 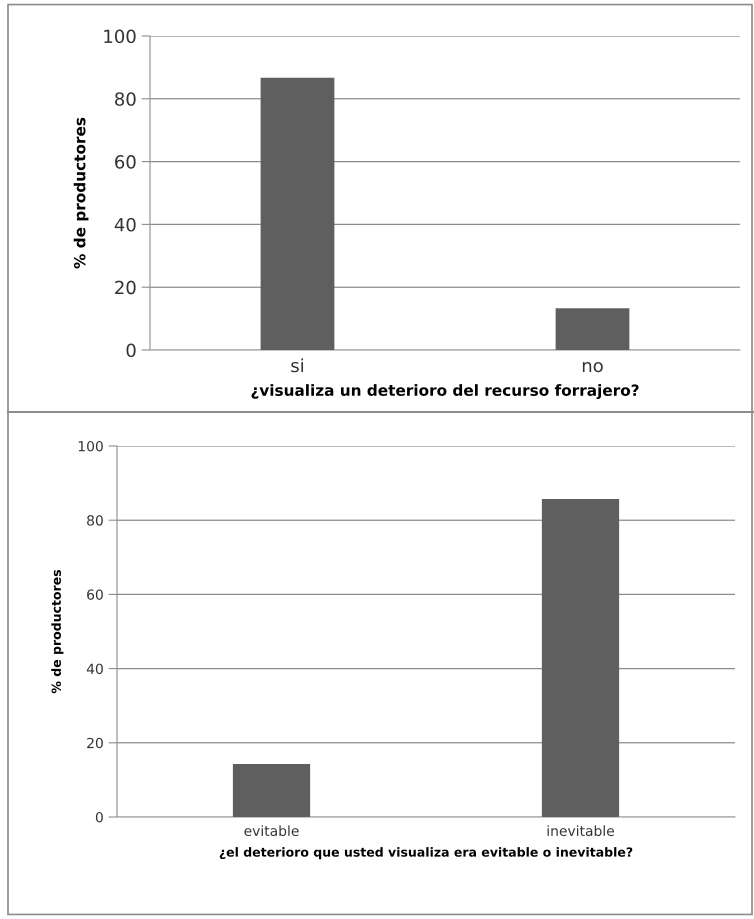 What do you see at coordinates (297, 365) in the screenshot?
I see `x-tick-label: si` at bounding box center [297, 365].